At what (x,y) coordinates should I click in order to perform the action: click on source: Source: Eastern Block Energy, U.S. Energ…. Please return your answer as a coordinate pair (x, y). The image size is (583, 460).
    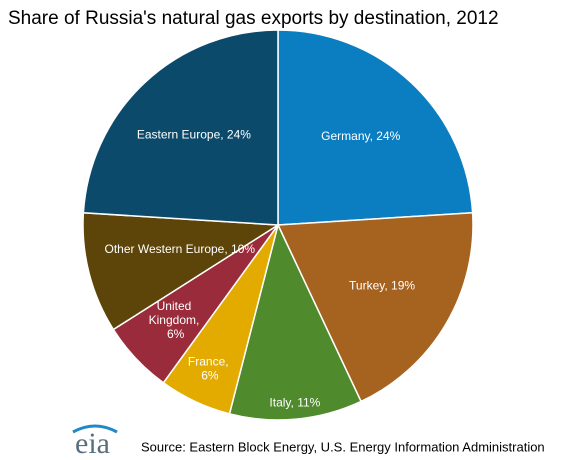
    Looking at the image, I should click on (343, 446).